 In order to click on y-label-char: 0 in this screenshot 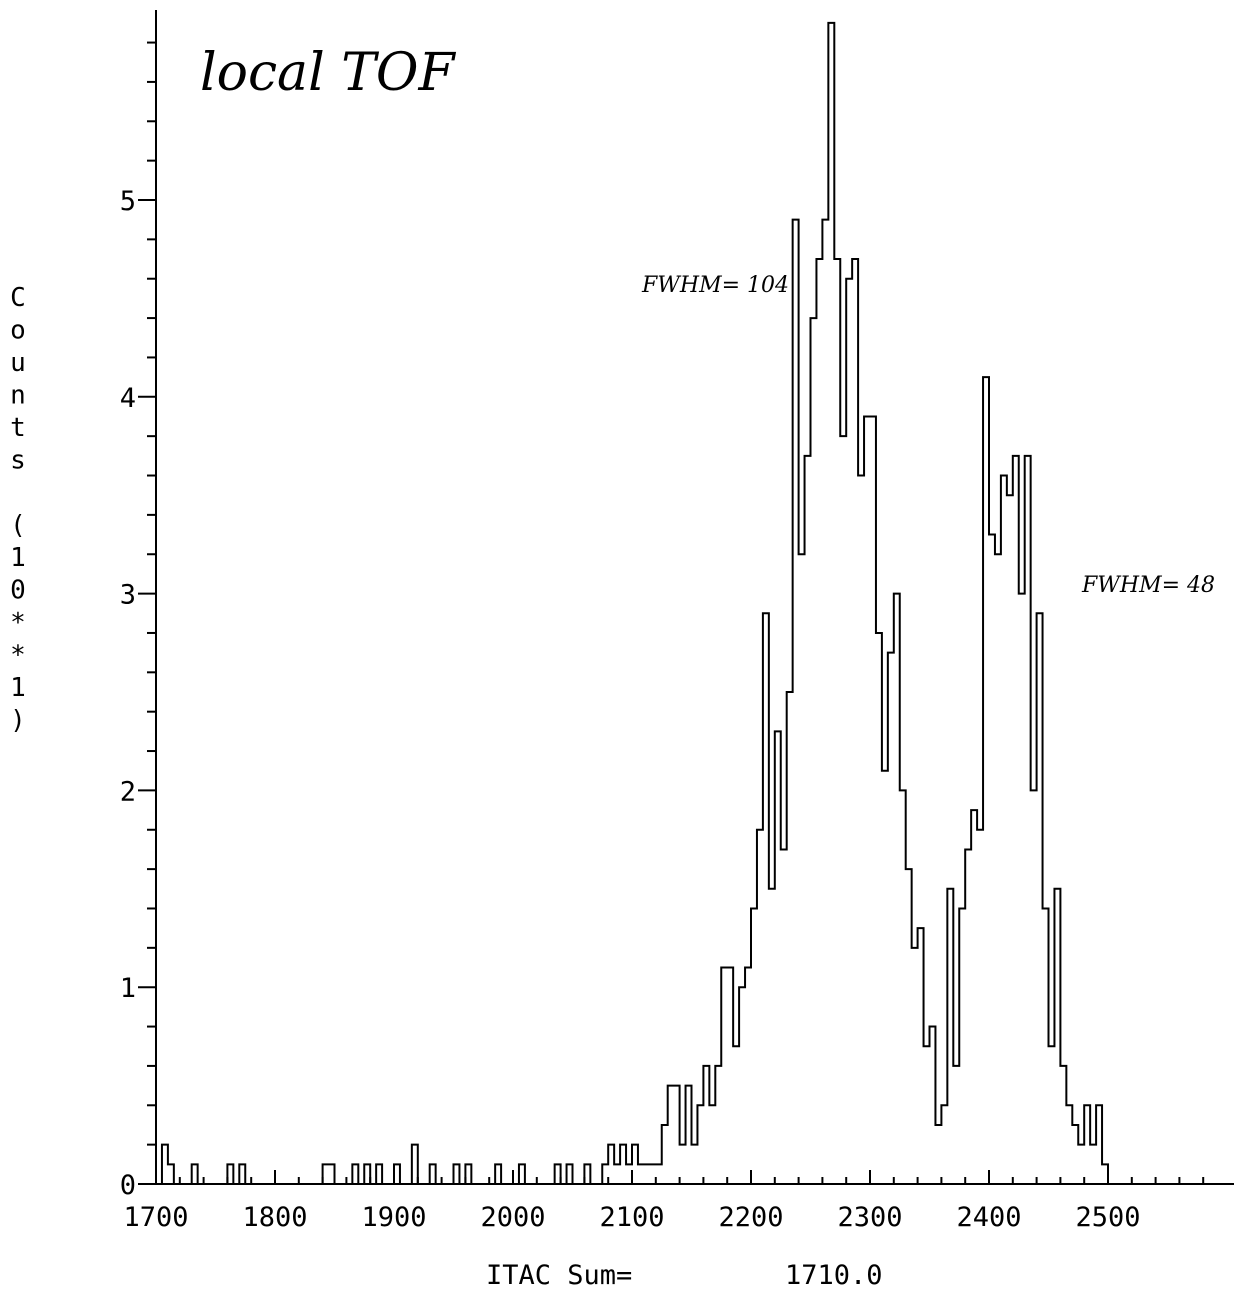, I will do `click(18, 591)`.